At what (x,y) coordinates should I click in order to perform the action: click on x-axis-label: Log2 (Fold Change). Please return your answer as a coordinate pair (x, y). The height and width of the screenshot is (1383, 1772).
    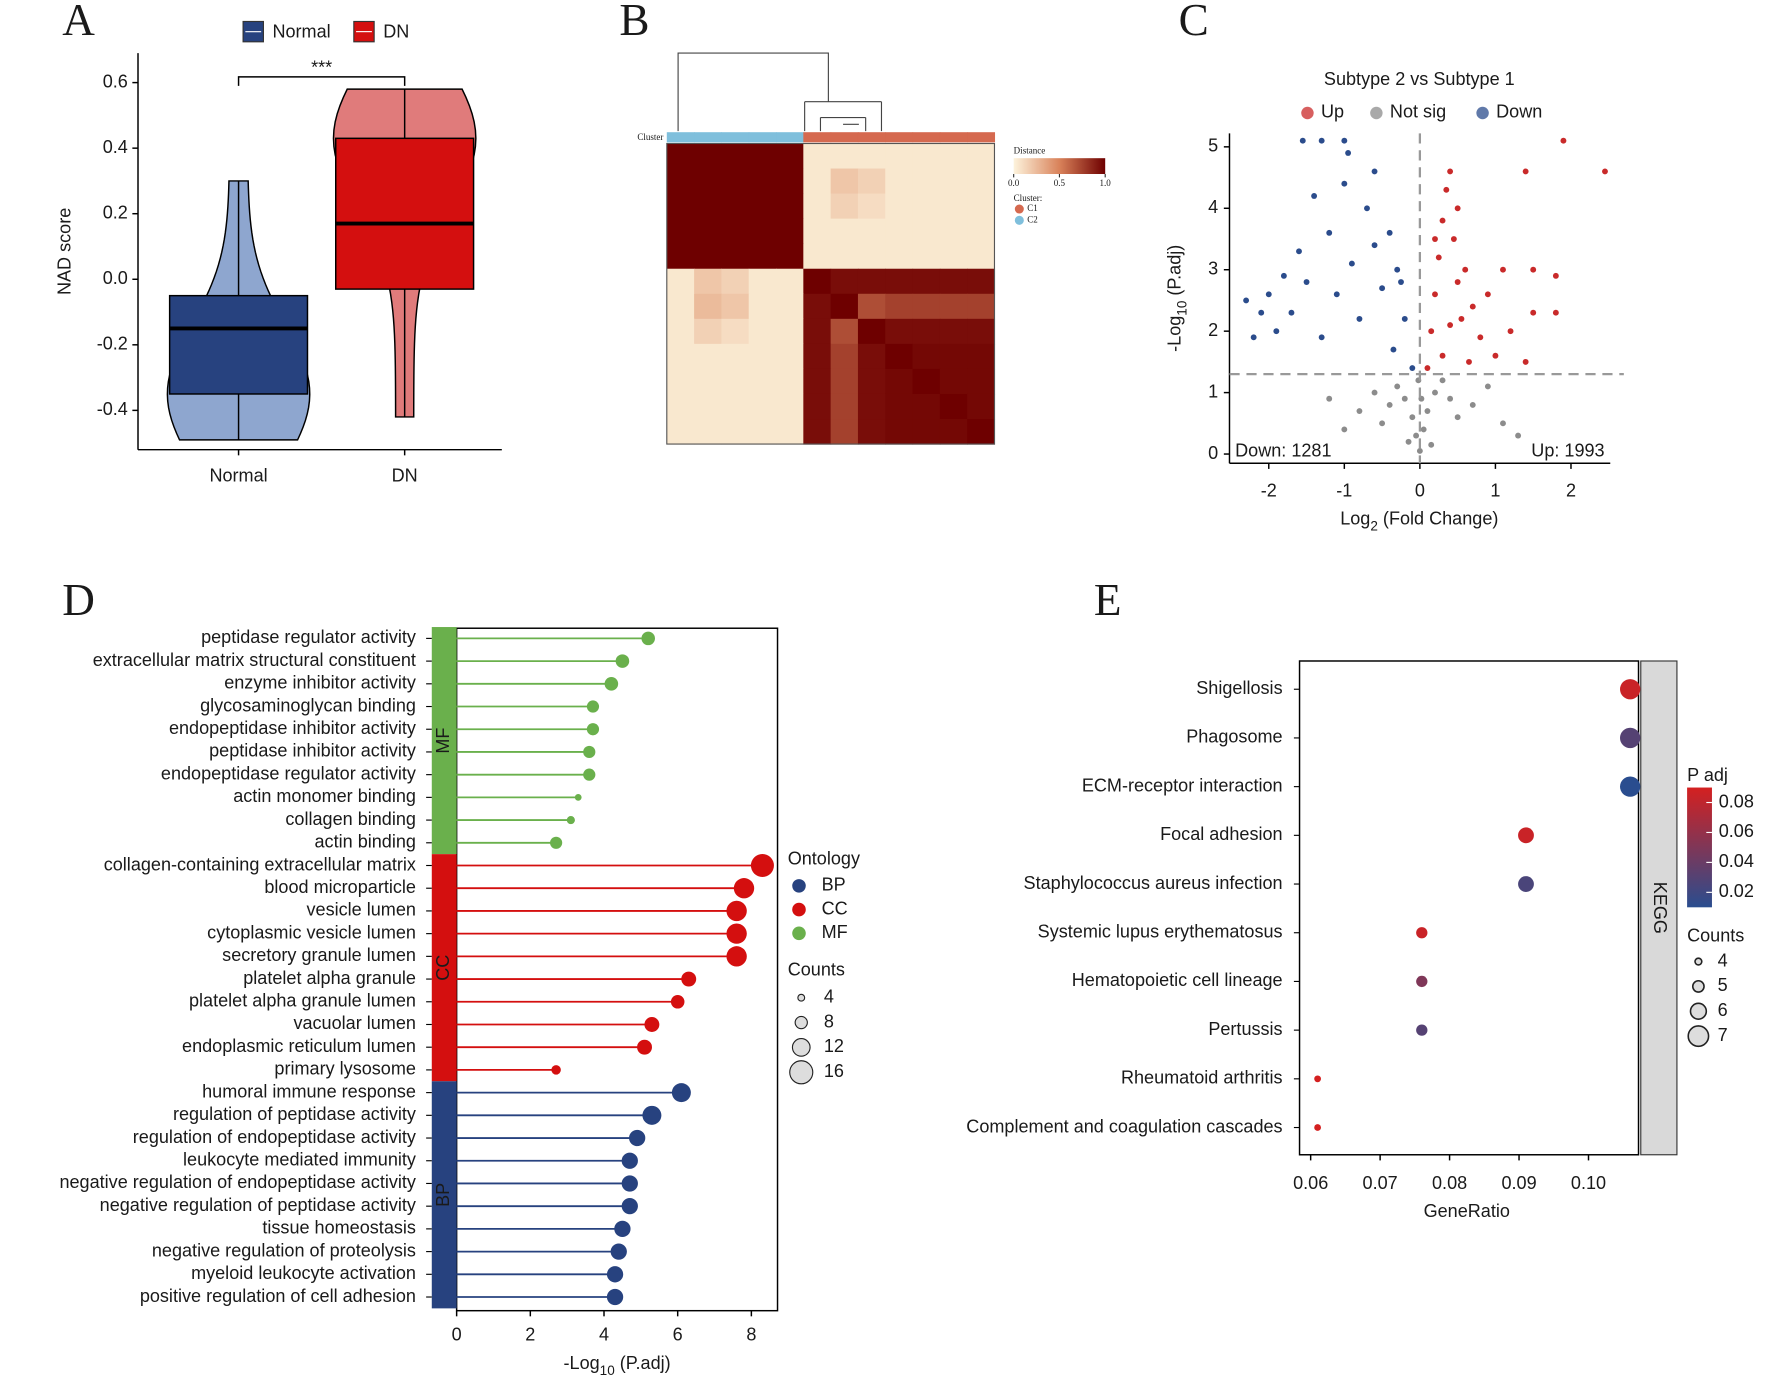
    Looking at the image, I should click on (1419, 521).